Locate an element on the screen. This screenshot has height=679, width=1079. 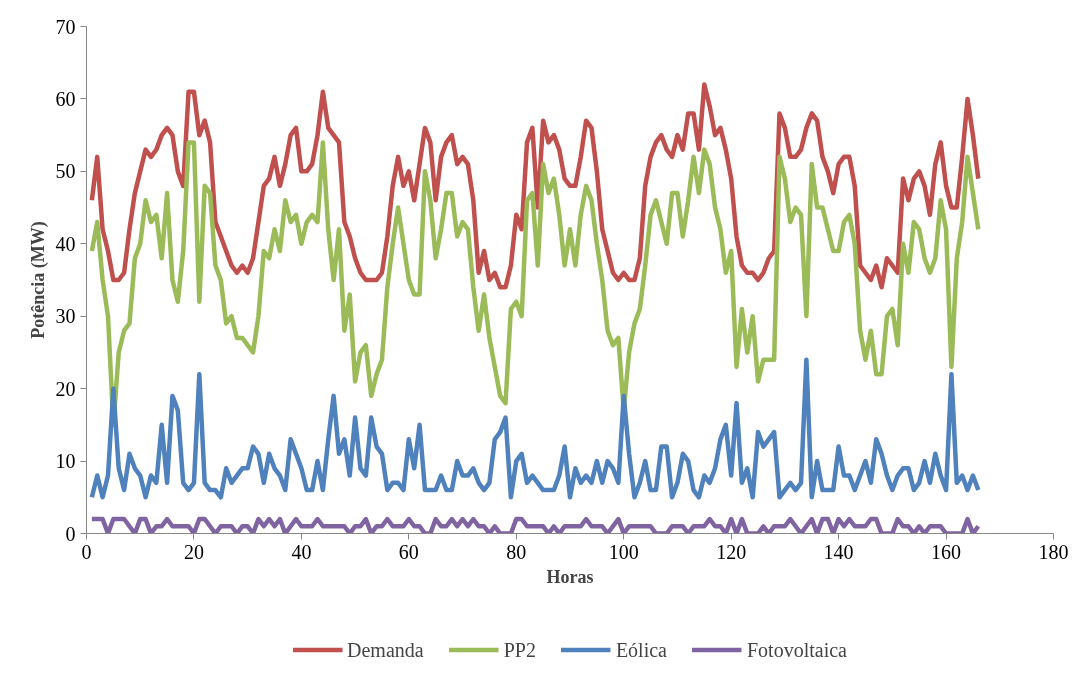
y-tick-label: 30 is located at coordinates (65, 316).